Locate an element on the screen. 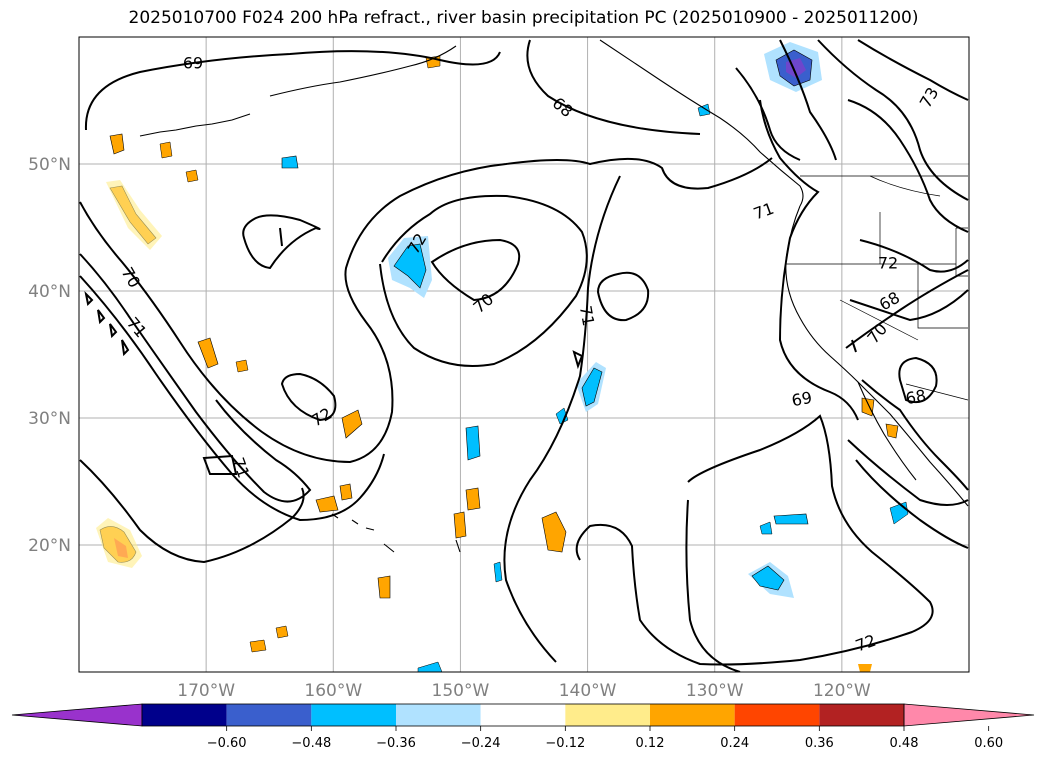 The width and height of the screenshot is (1047, 765). colorbar-tick-label: −0.12 is located at coordinates (565, 743).